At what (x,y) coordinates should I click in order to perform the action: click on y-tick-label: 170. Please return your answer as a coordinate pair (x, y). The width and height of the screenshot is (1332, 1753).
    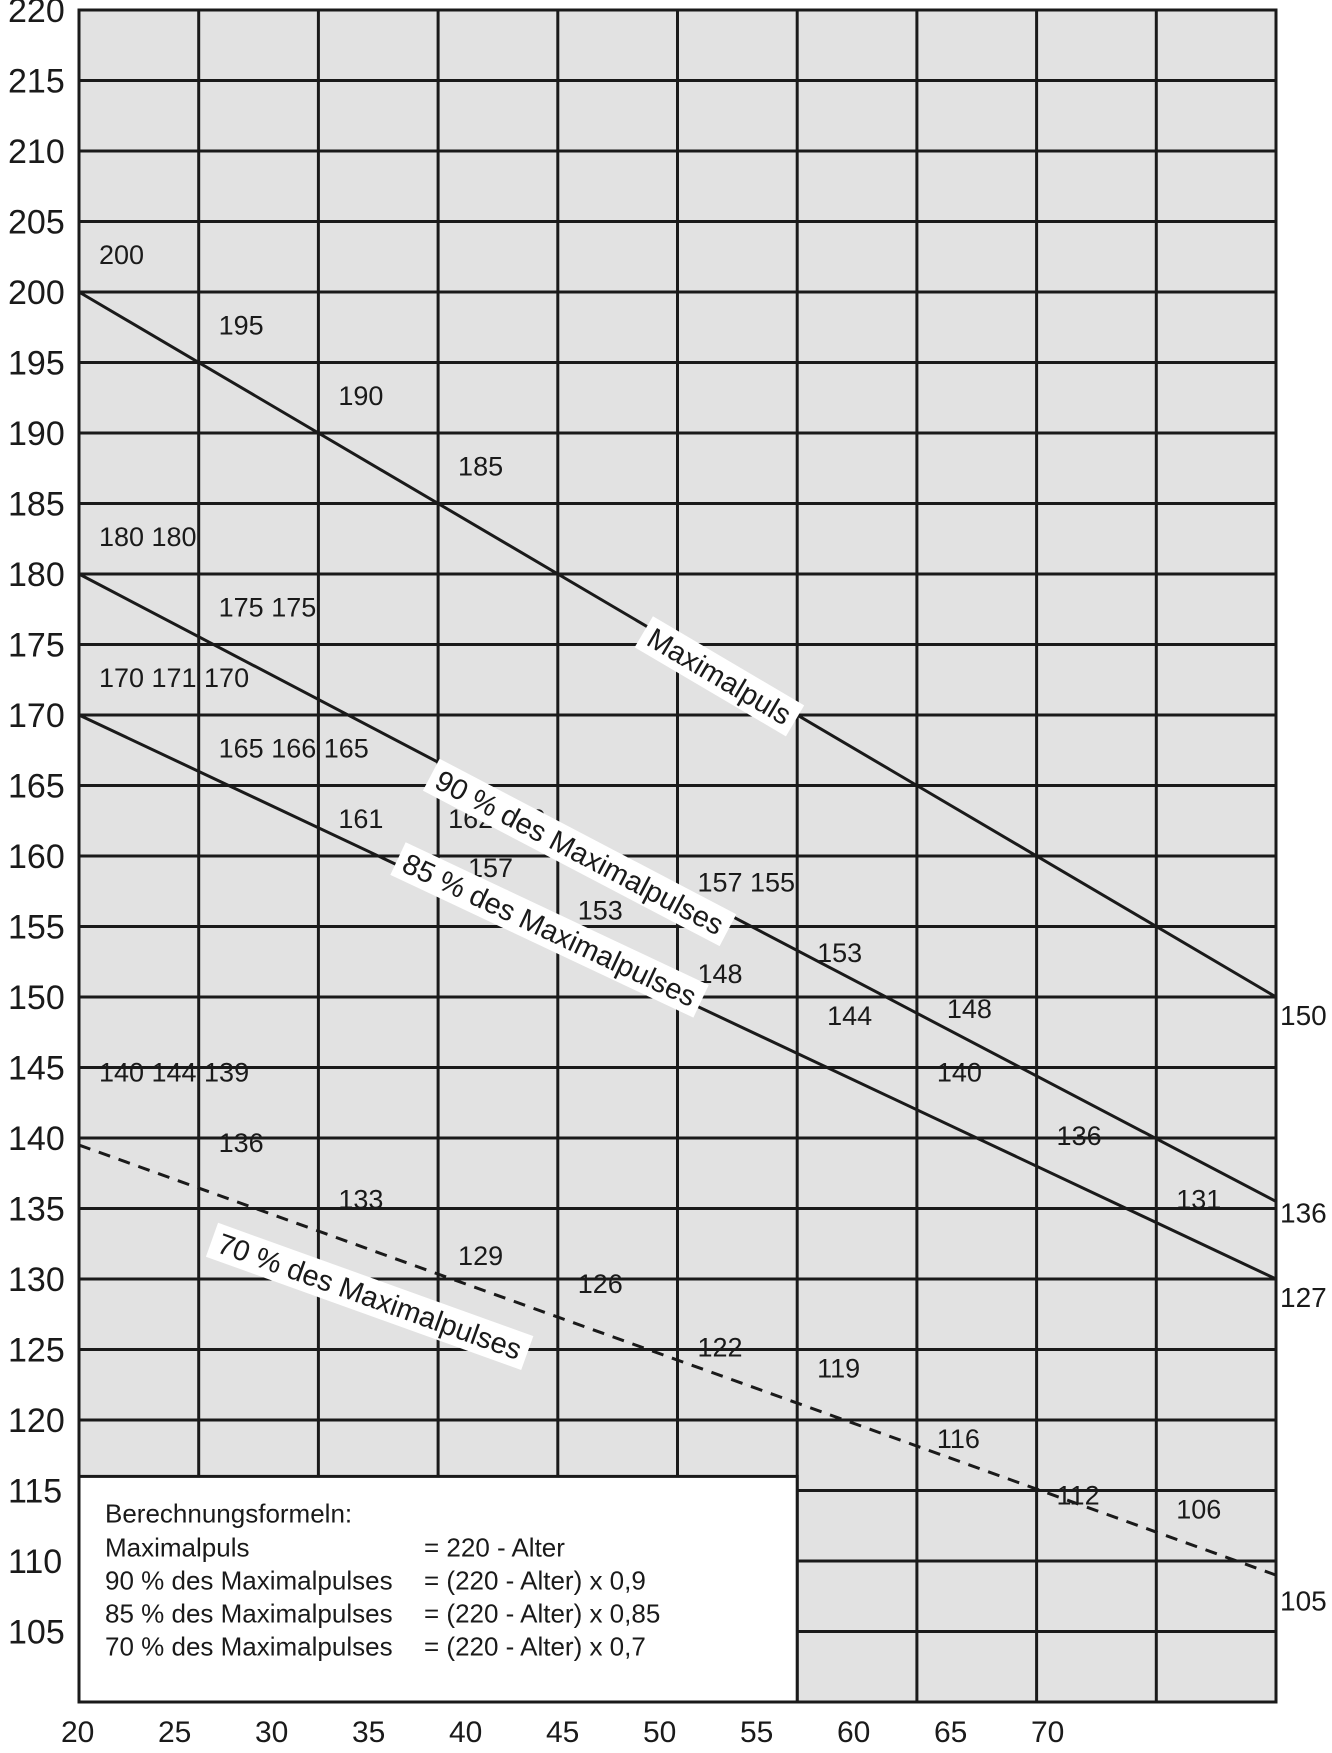
    Looking at the image, I should click on (36, 716).